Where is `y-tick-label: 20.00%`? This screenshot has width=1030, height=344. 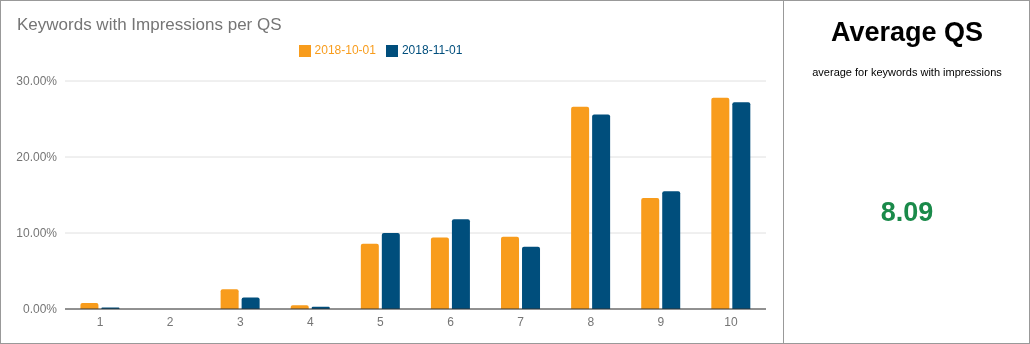 y-tick-label: 20.00% is located at coordinates (37, 157).